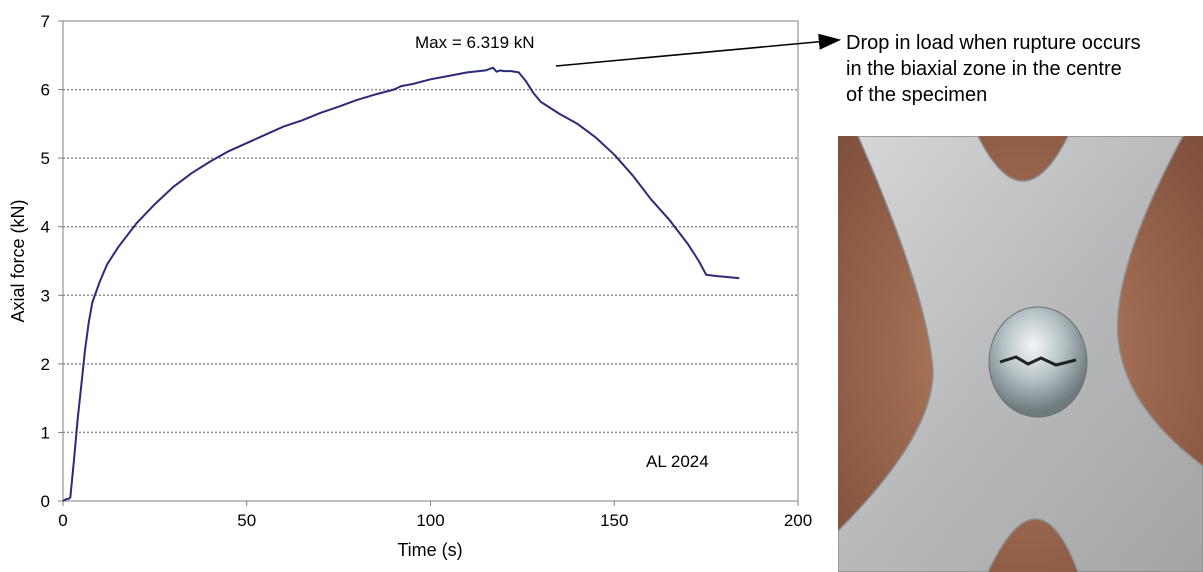 The width and height of the screenshot is (1203, 572). I want to click on y-tick-label: 3, so click(45, 295).